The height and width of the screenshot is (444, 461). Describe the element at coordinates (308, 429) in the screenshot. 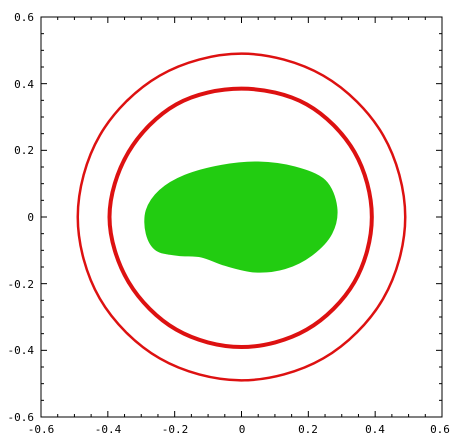

I see `x-tick-label: 0.2` at that location.